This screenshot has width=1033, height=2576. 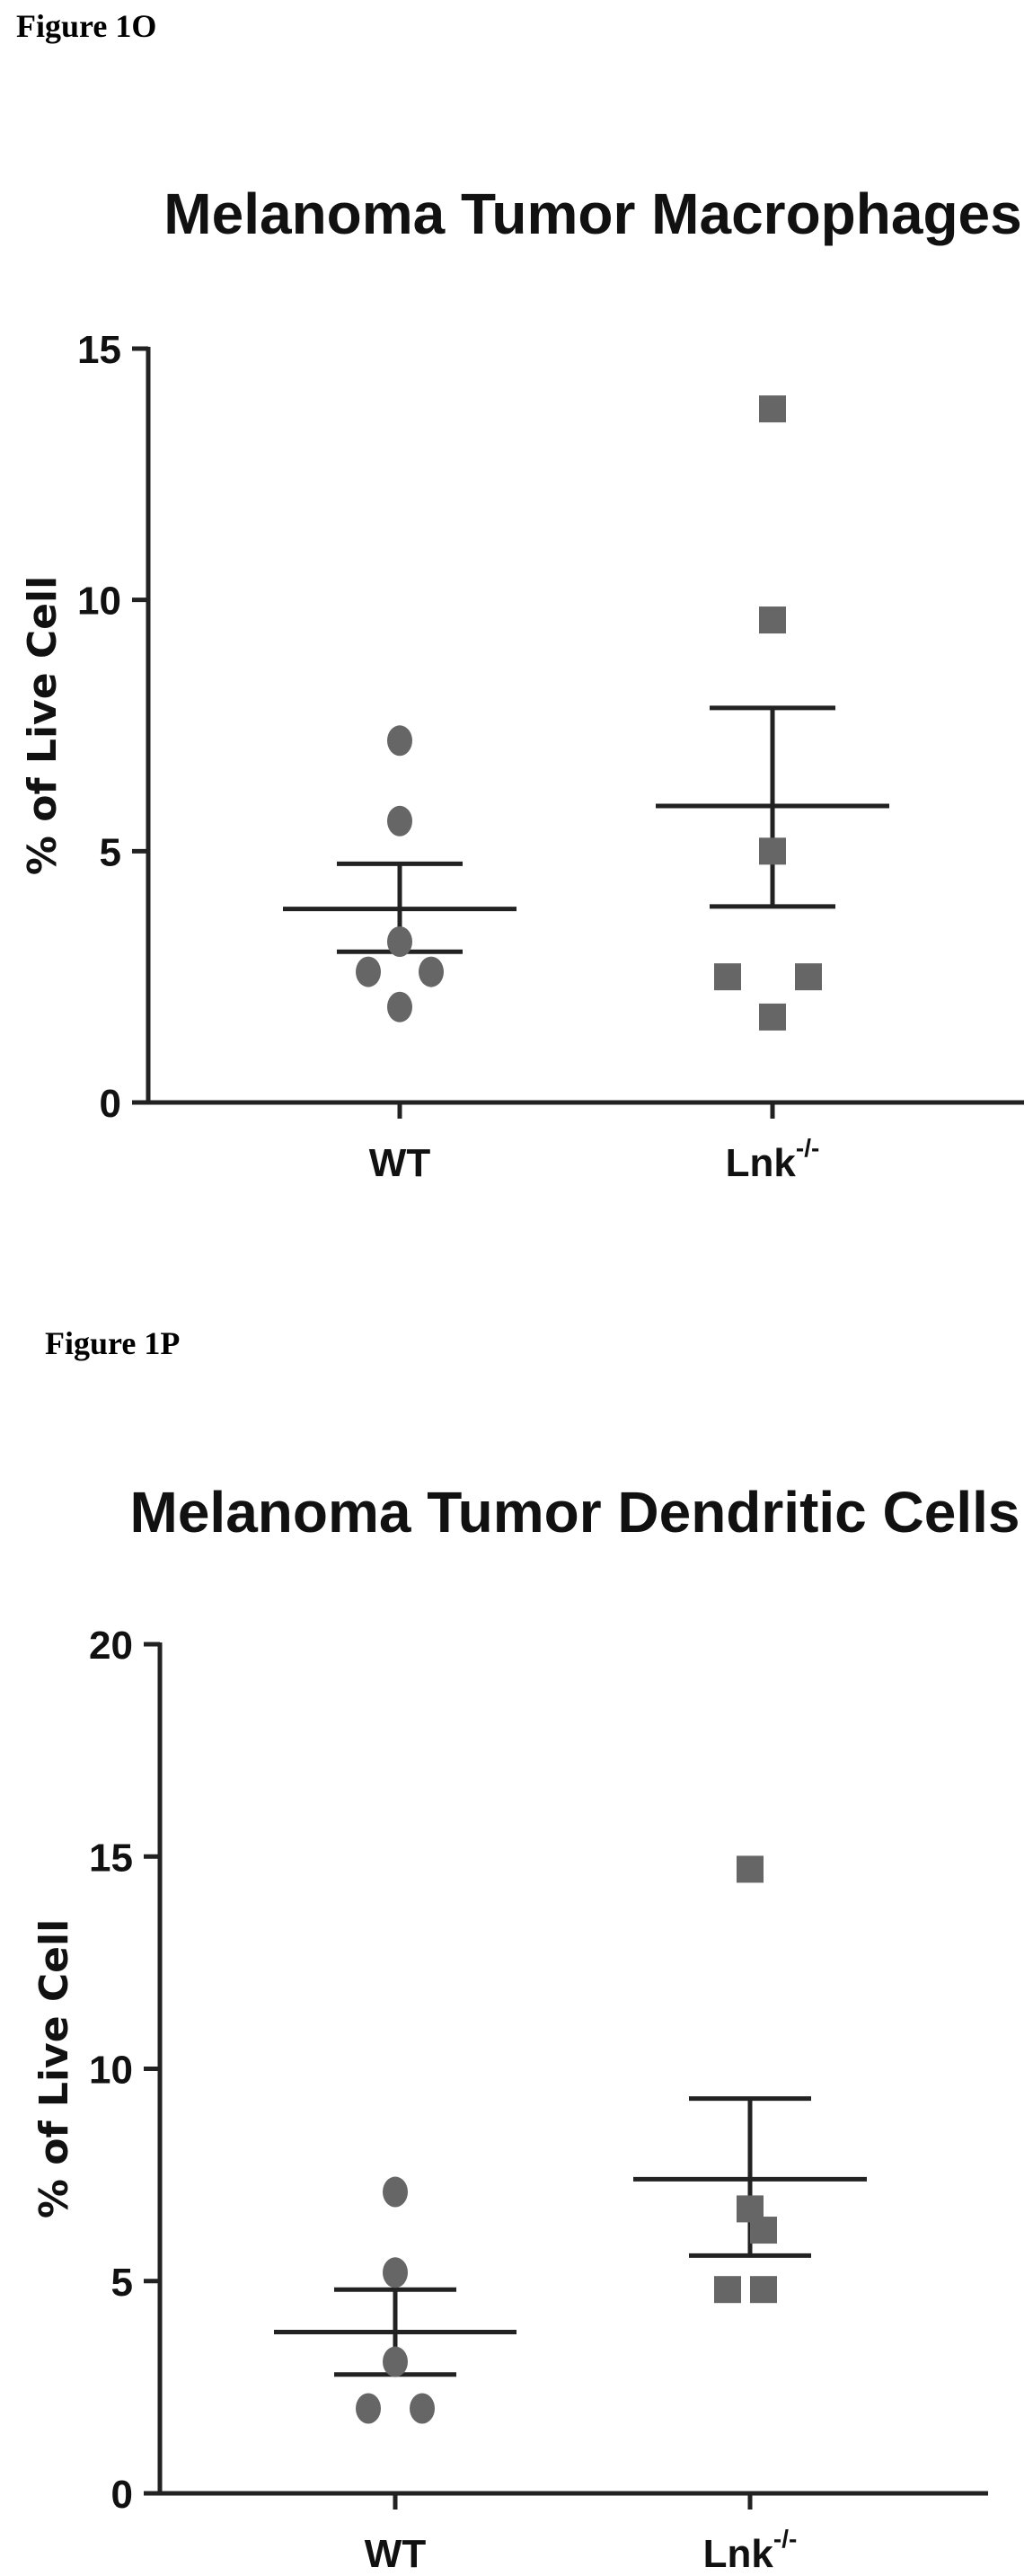 What do you see at coordinates (111, 1646) in the screenshot?
I see `y-tick-label: 20` at bounding box center [111, 1646].